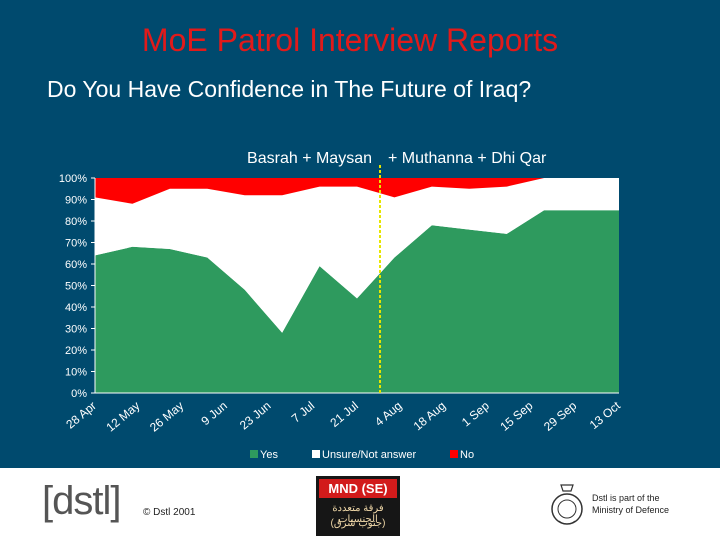 This screenshot has height=540, width=720. I want to click on x-tick-label: 28 Apr, so click(81, 415).